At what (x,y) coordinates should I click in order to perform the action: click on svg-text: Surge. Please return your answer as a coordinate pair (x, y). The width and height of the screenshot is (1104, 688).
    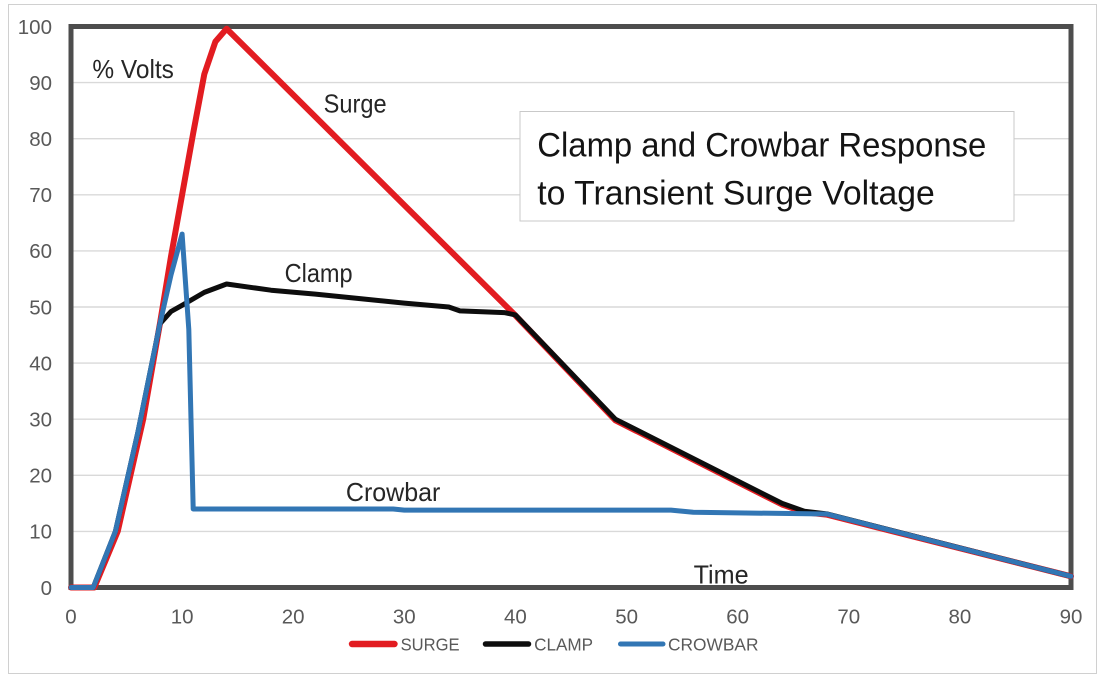
    Looking at the image, I should click on (355, 104).